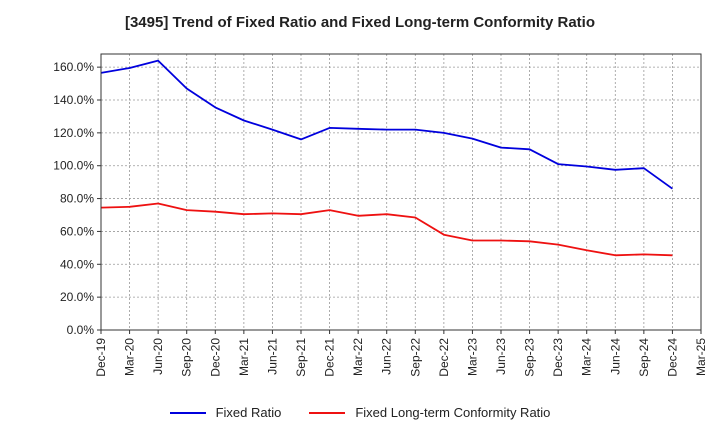  What do you see at coordinates (472, 357) in the screenshot?
I see `x-tick-label: Mar-23` at bounding box center [472, 357].